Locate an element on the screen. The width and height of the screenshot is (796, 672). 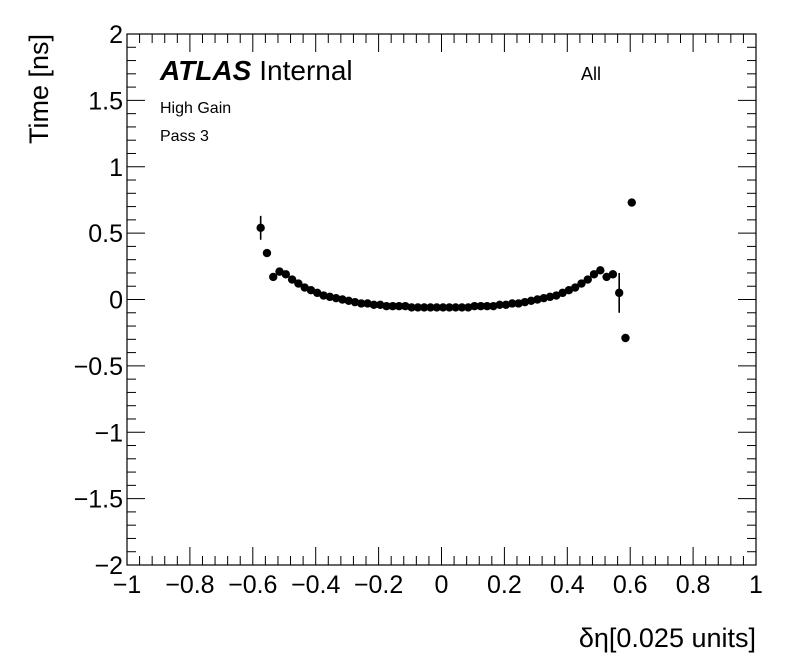
annotation-gain: High Gain is located at coordinates (195, 108).